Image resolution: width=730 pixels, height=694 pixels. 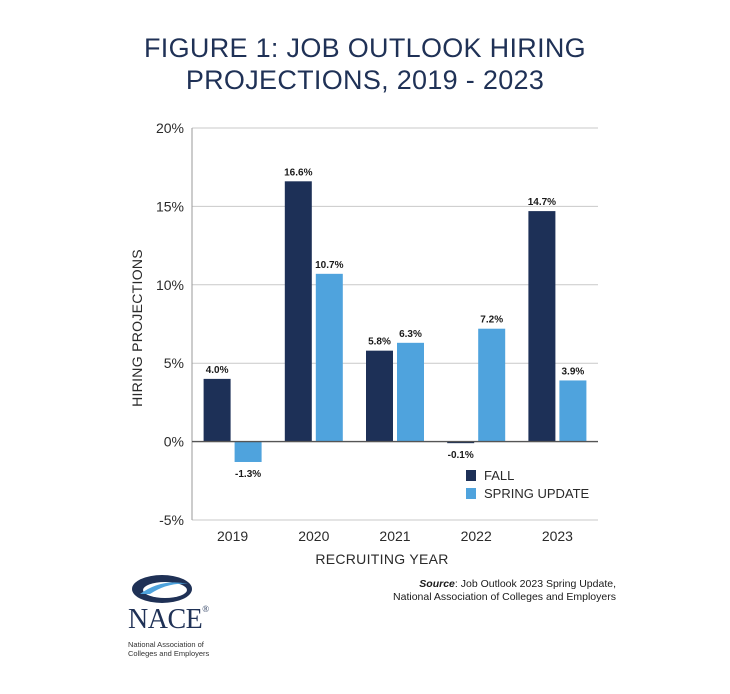 What do you see at coordinates (542, 202) in the screenshot?
I see `data-label: 14.7%` at bounding box center [542, 202].